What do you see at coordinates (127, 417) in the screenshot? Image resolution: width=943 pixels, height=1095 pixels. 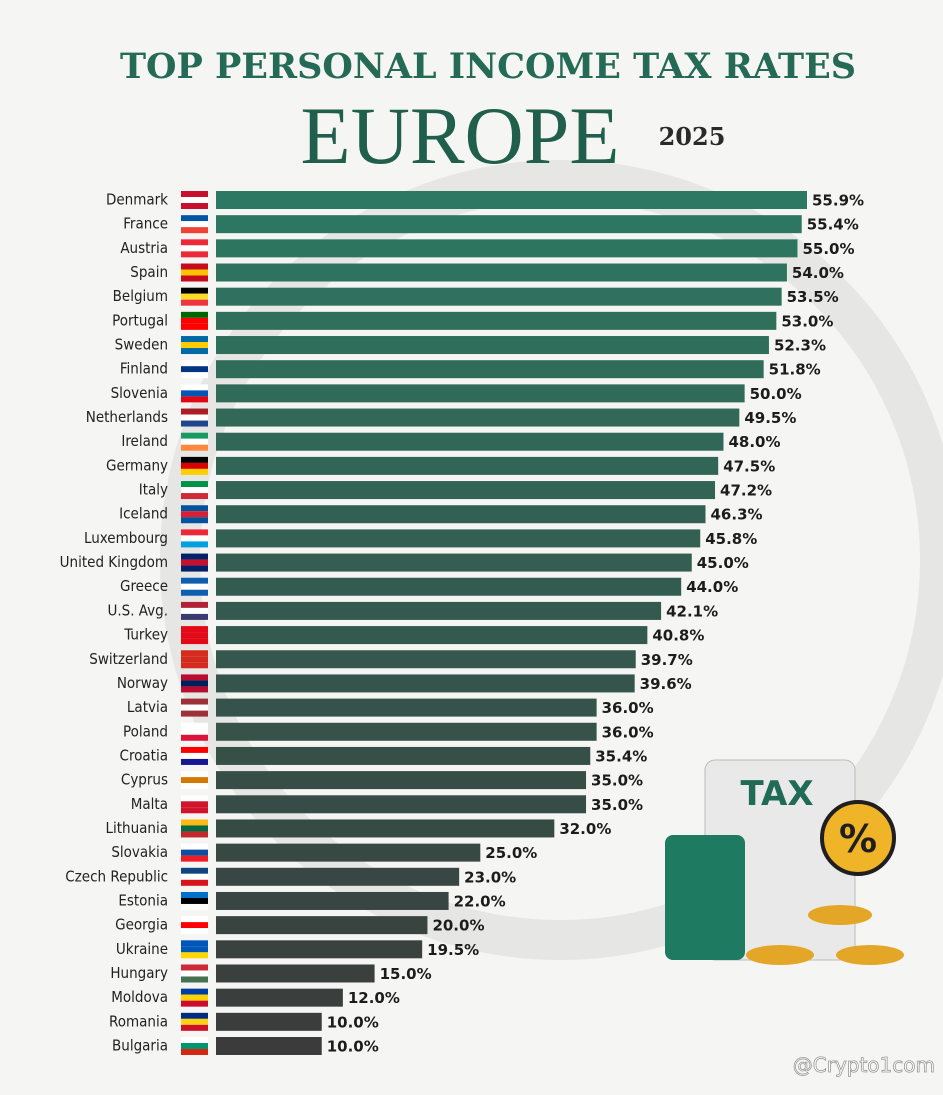 I see `y-tick-label: Netherlands` at bounding box center [127, 417].